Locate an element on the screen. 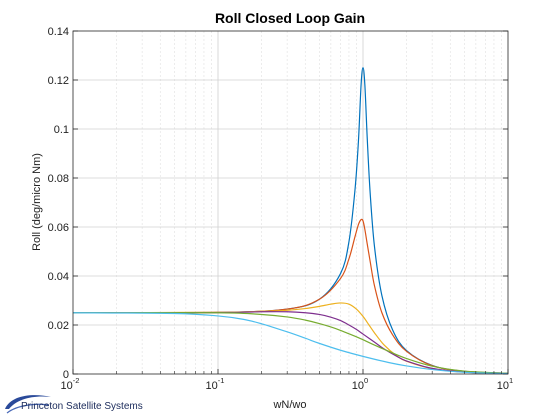  logo-swoosh is located at coordinates (28, 402).